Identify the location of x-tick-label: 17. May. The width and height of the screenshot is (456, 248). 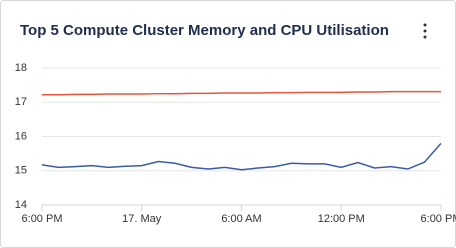
(142, 219).